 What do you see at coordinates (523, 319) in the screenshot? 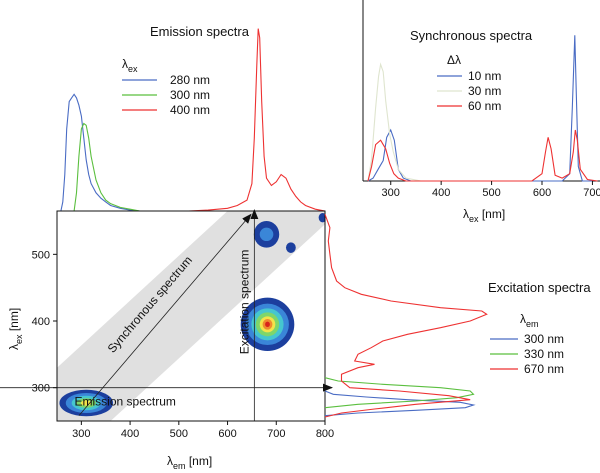
I see `excitation-legend-title-main: λ` at bounding box center [523, 319].